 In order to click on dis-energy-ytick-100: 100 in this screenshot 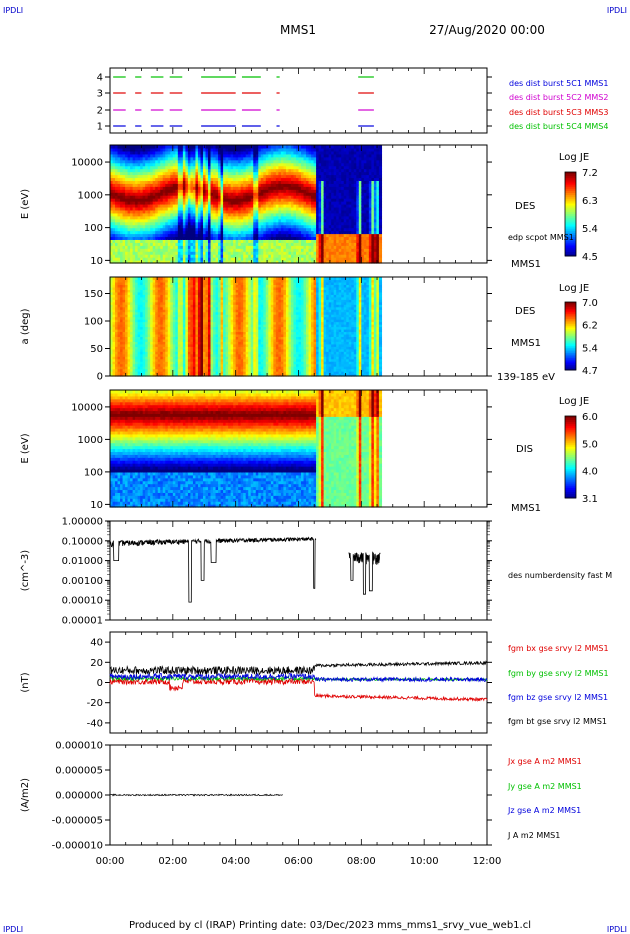, I will do `click(93, 472)`.